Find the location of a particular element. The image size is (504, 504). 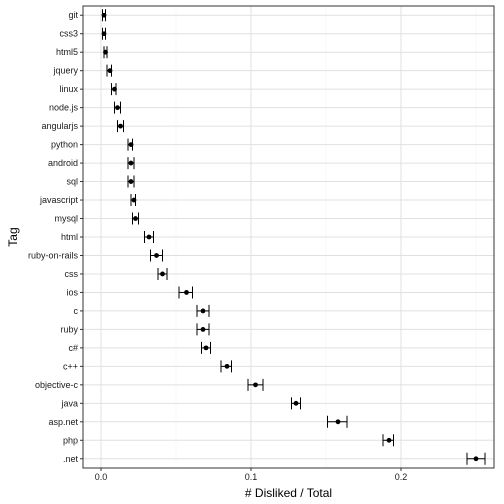

y-tick-label: mysql is located at coordinates (66, 219).